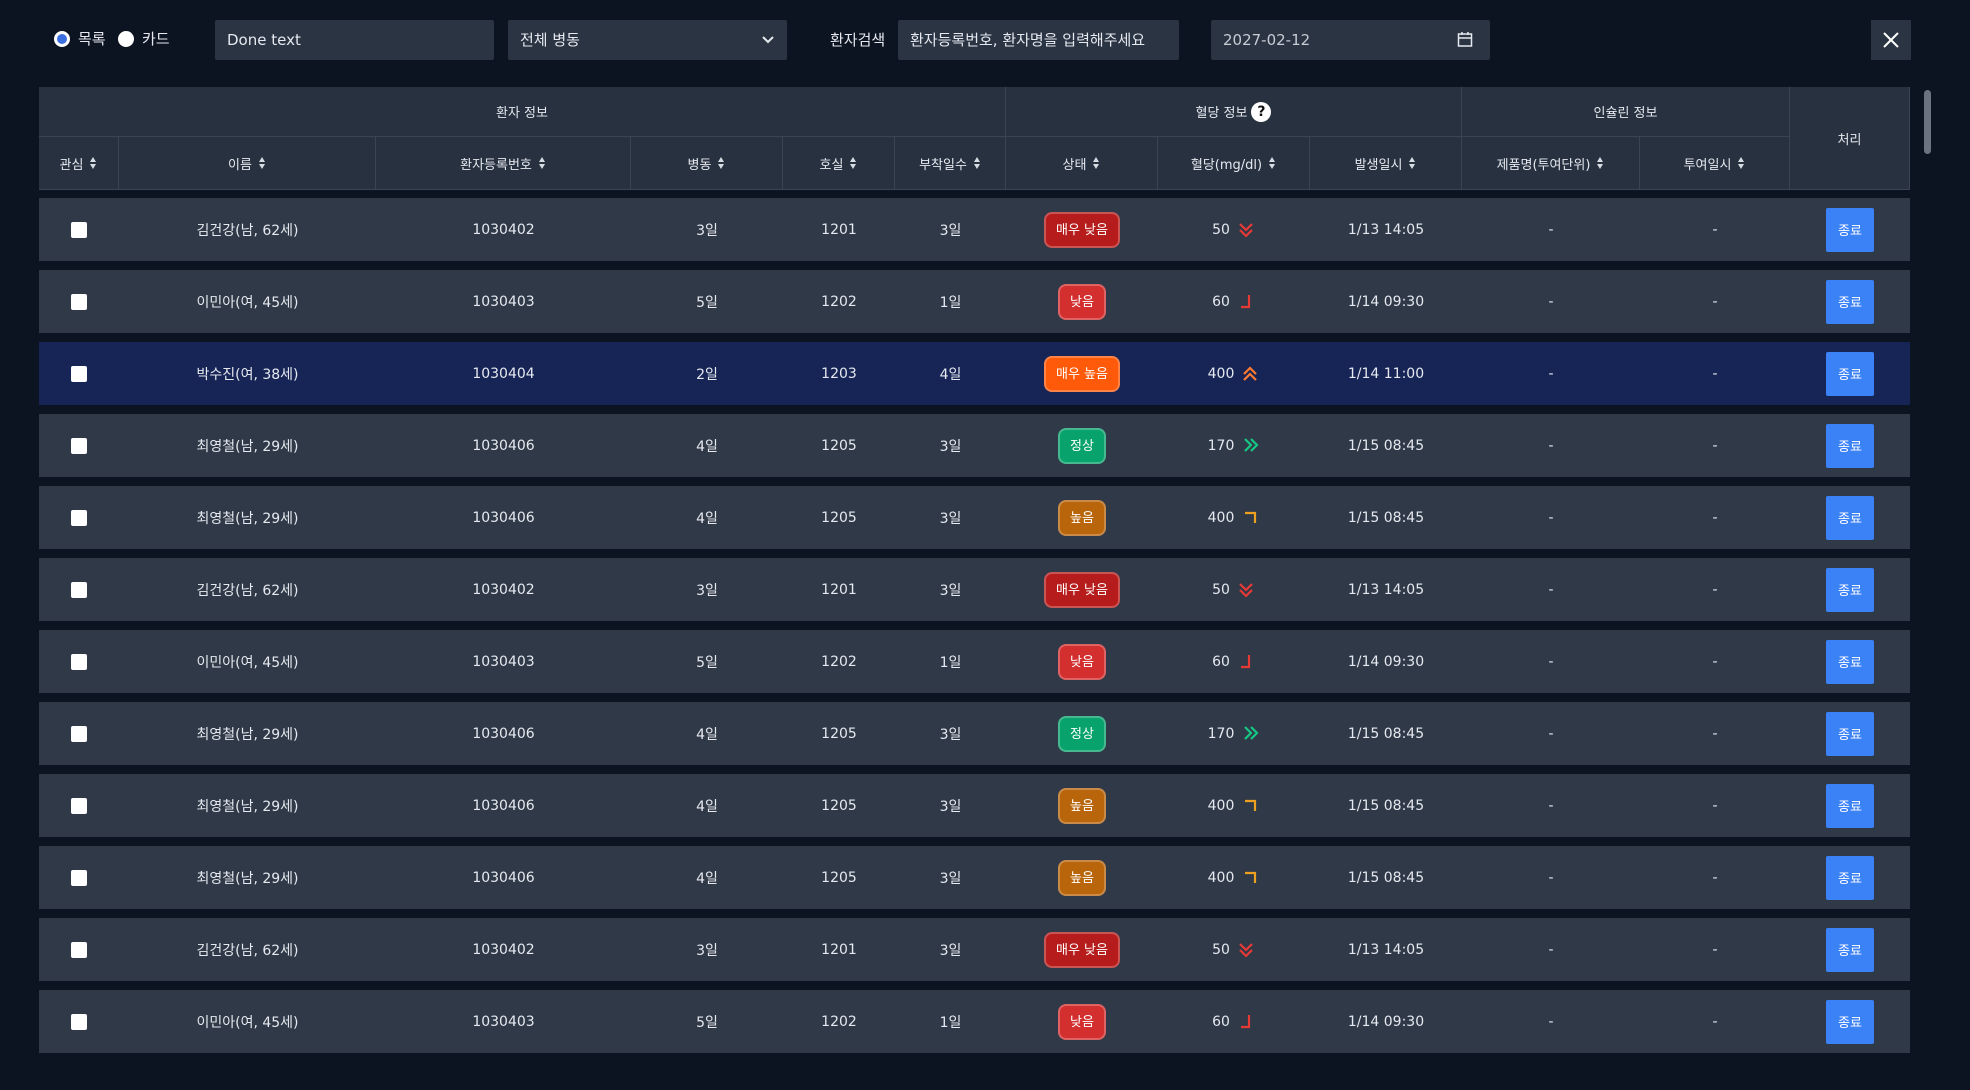 The height and width of the screenshot is (1090, 1970). What do you see at coordinates (1082, 373) in the screenshot?
I see `cell: 매우 높음` at bounding box center [1082, 373].